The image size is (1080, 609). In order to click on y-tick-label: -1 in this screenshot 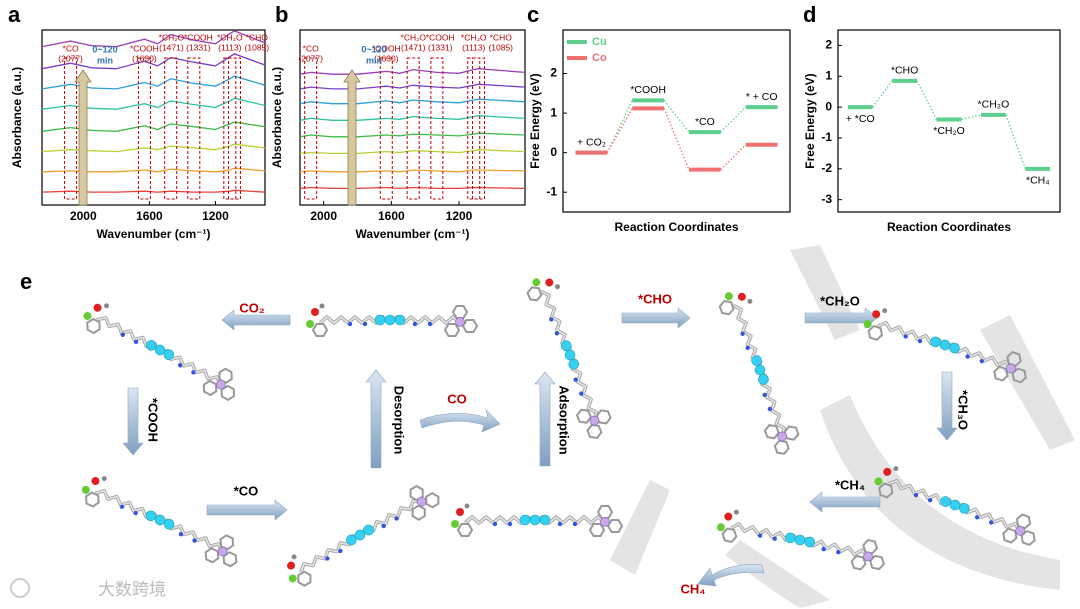, I will do `click(826, 137)`.